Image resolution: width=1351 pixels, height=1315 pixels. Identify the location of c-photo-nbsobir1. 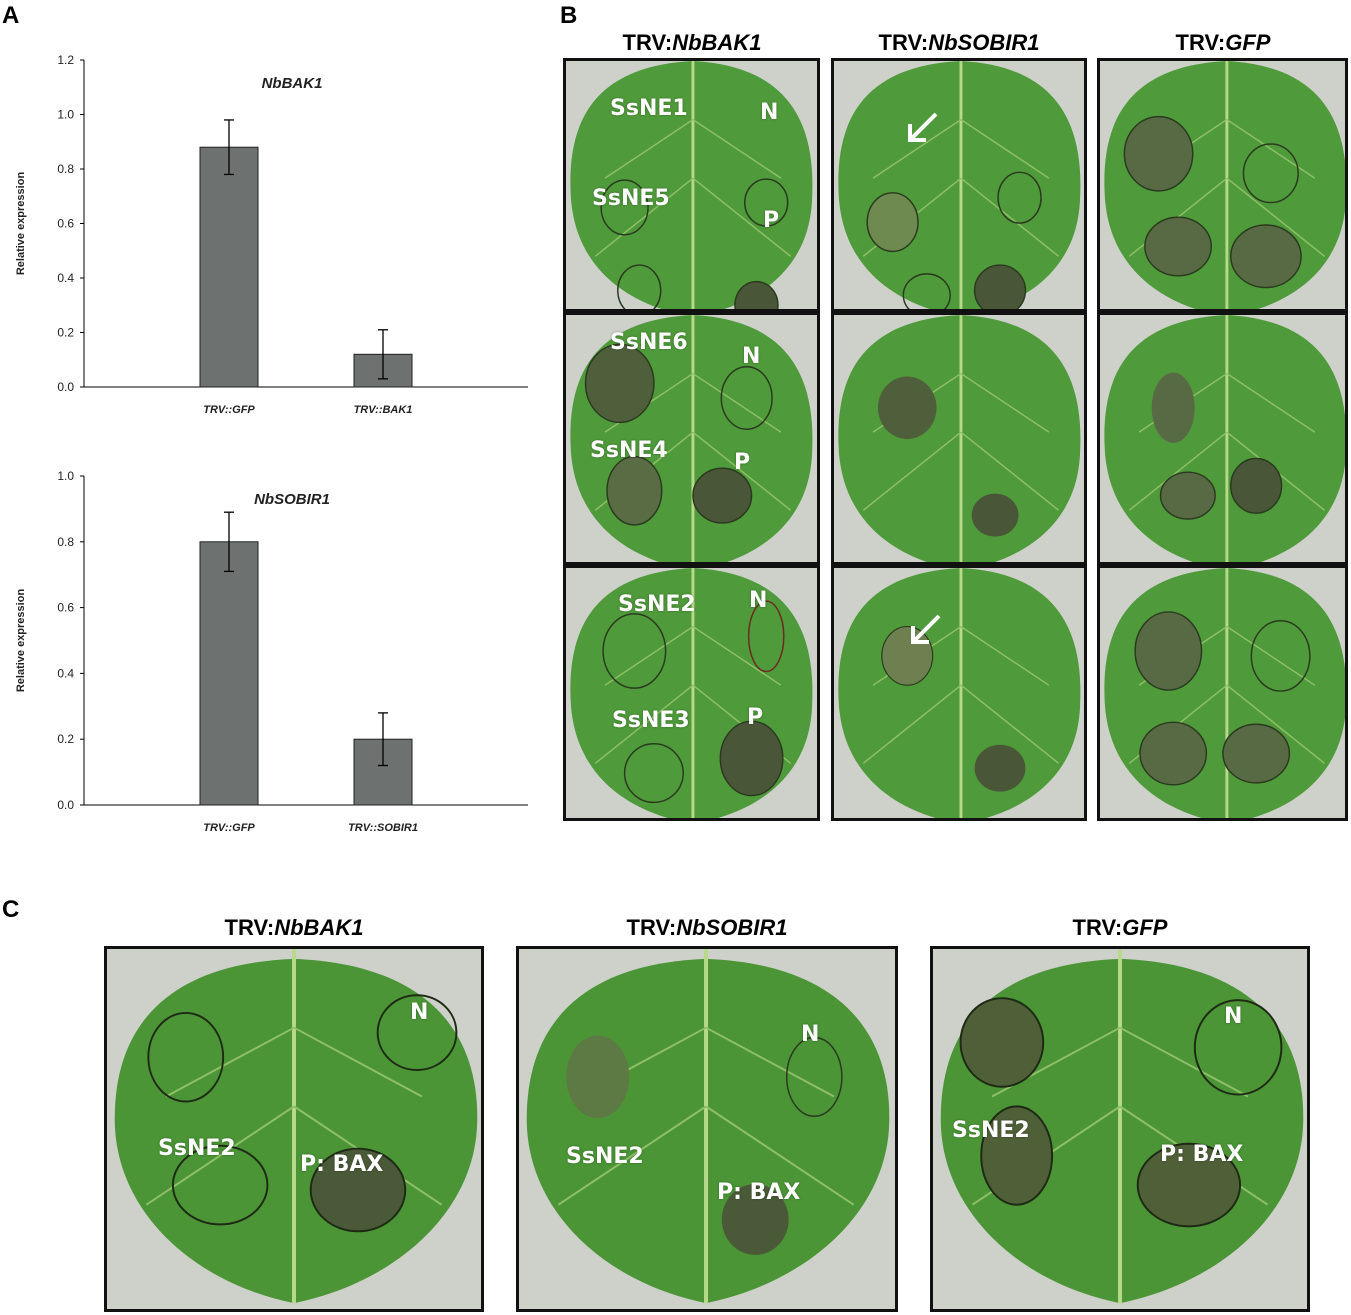
(707, 1129).